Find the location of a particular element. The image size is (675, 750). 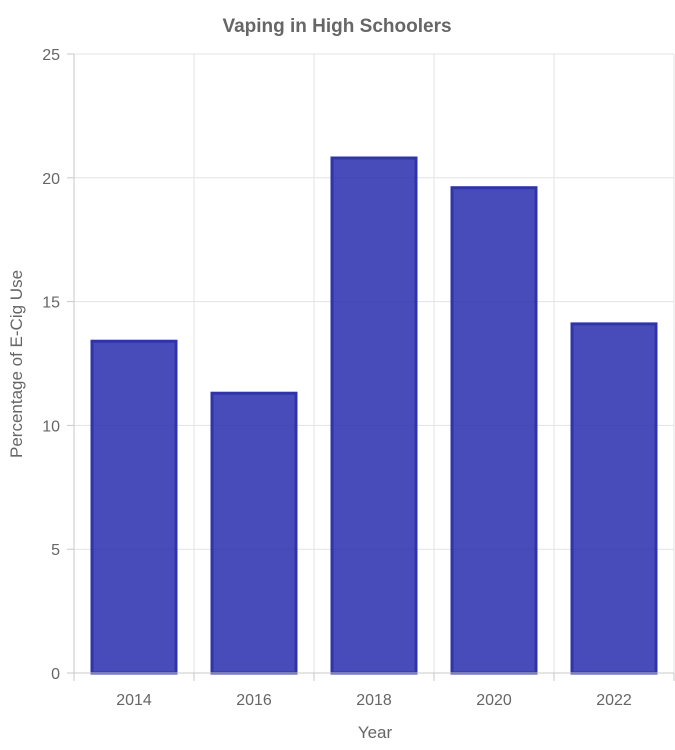

y-axis-title: Percentage of E-Cig Use is located at coordinates (16, 364).